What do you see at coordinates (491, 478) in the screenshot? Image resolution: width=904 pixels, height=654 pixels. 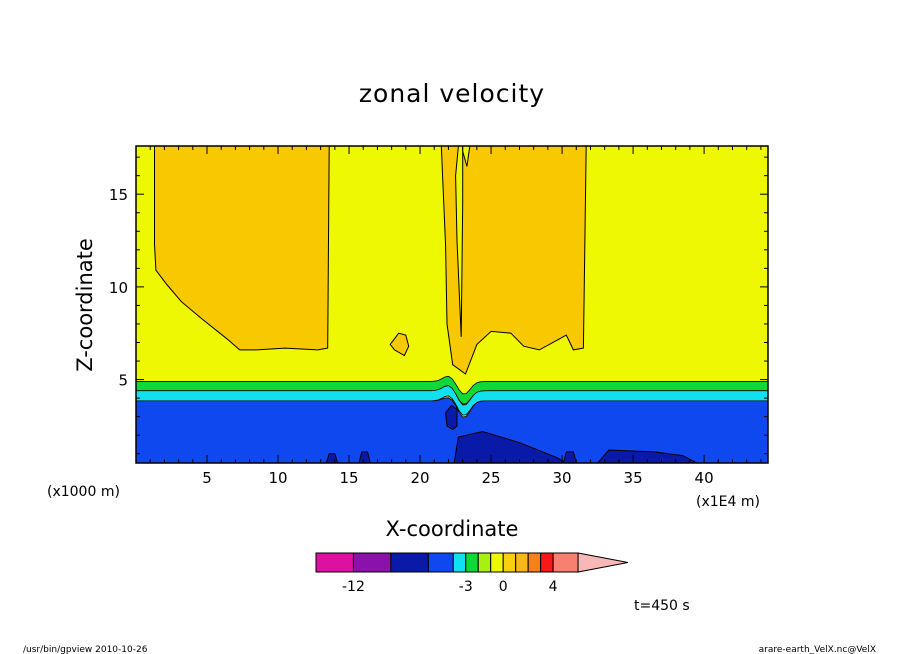 I see `x-tick-label: 25` at bounding box center [491, 478].